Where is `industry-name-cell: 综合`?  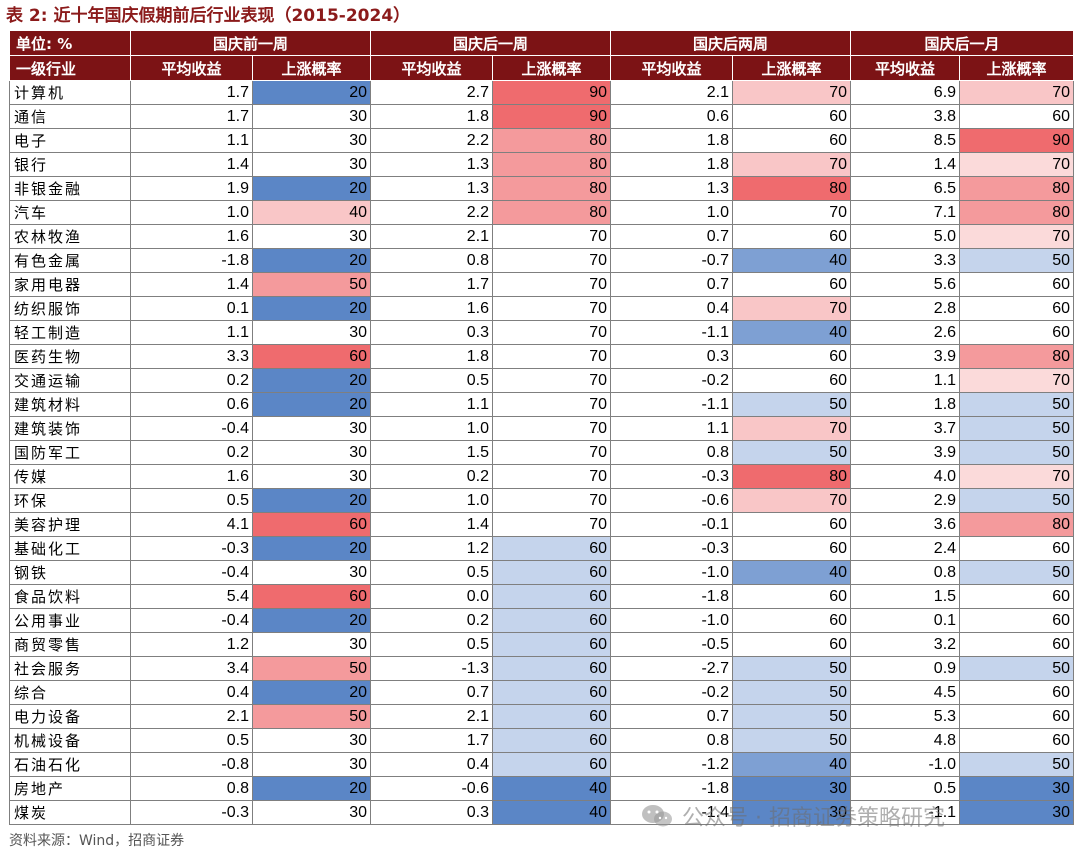 industry-name-cell: 综合 is located at coordinates (70, 692).